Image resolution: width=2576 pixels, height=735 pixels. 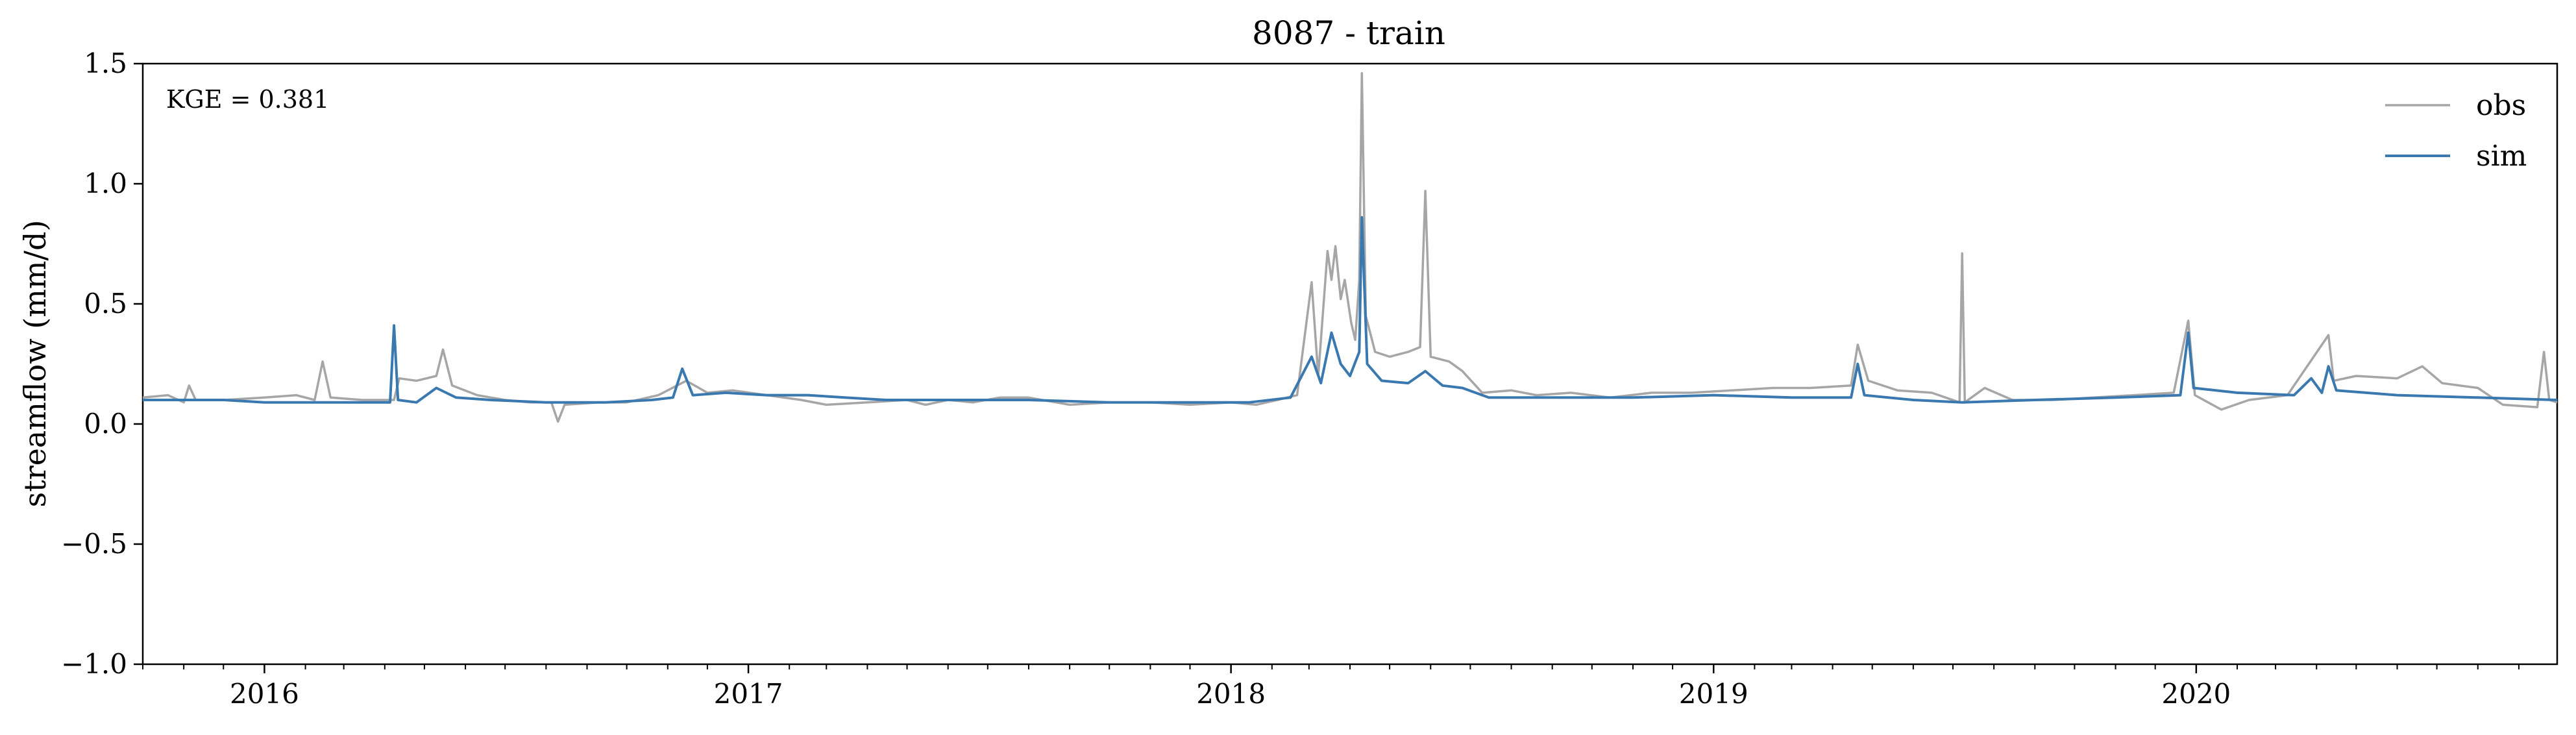 I want to click on kge-annotation: KGE = 0.381, so click(x=247, y=99).